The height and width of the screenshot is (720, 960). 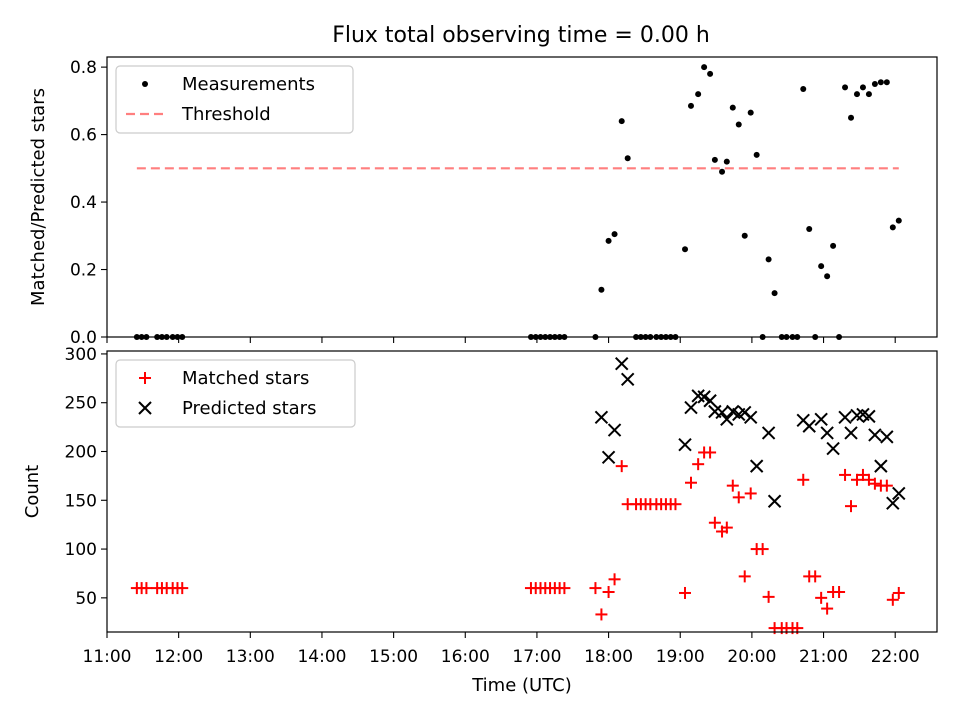 What do you see at coordinates (81, 355) in the screenshot?
I see `y-tick-label: 300` at bounding box center [81, 355].